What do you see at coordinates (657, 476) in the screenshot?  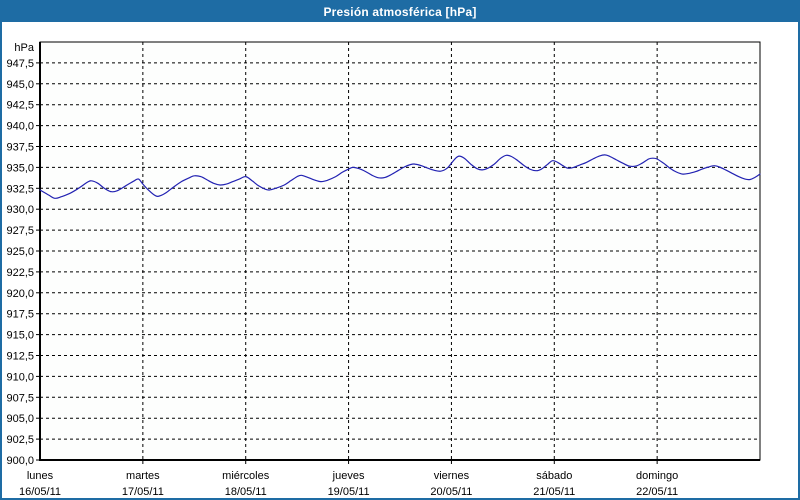 I see `x-day-label: domingo` at bounding box center [657, 476].